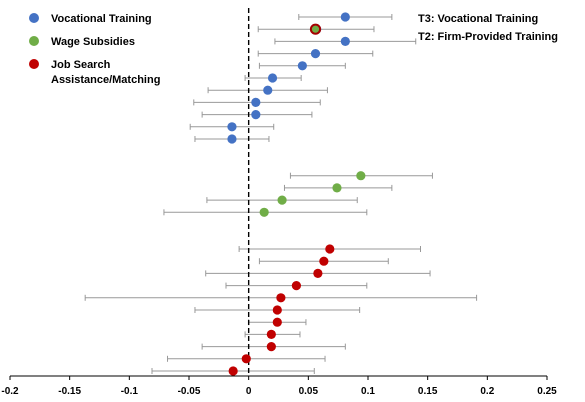 This screenshot has height=402, width=585. Describe the element at coordinates (309, 391) in the screenshot. I see `x-tick-label: 0.05` at that location.